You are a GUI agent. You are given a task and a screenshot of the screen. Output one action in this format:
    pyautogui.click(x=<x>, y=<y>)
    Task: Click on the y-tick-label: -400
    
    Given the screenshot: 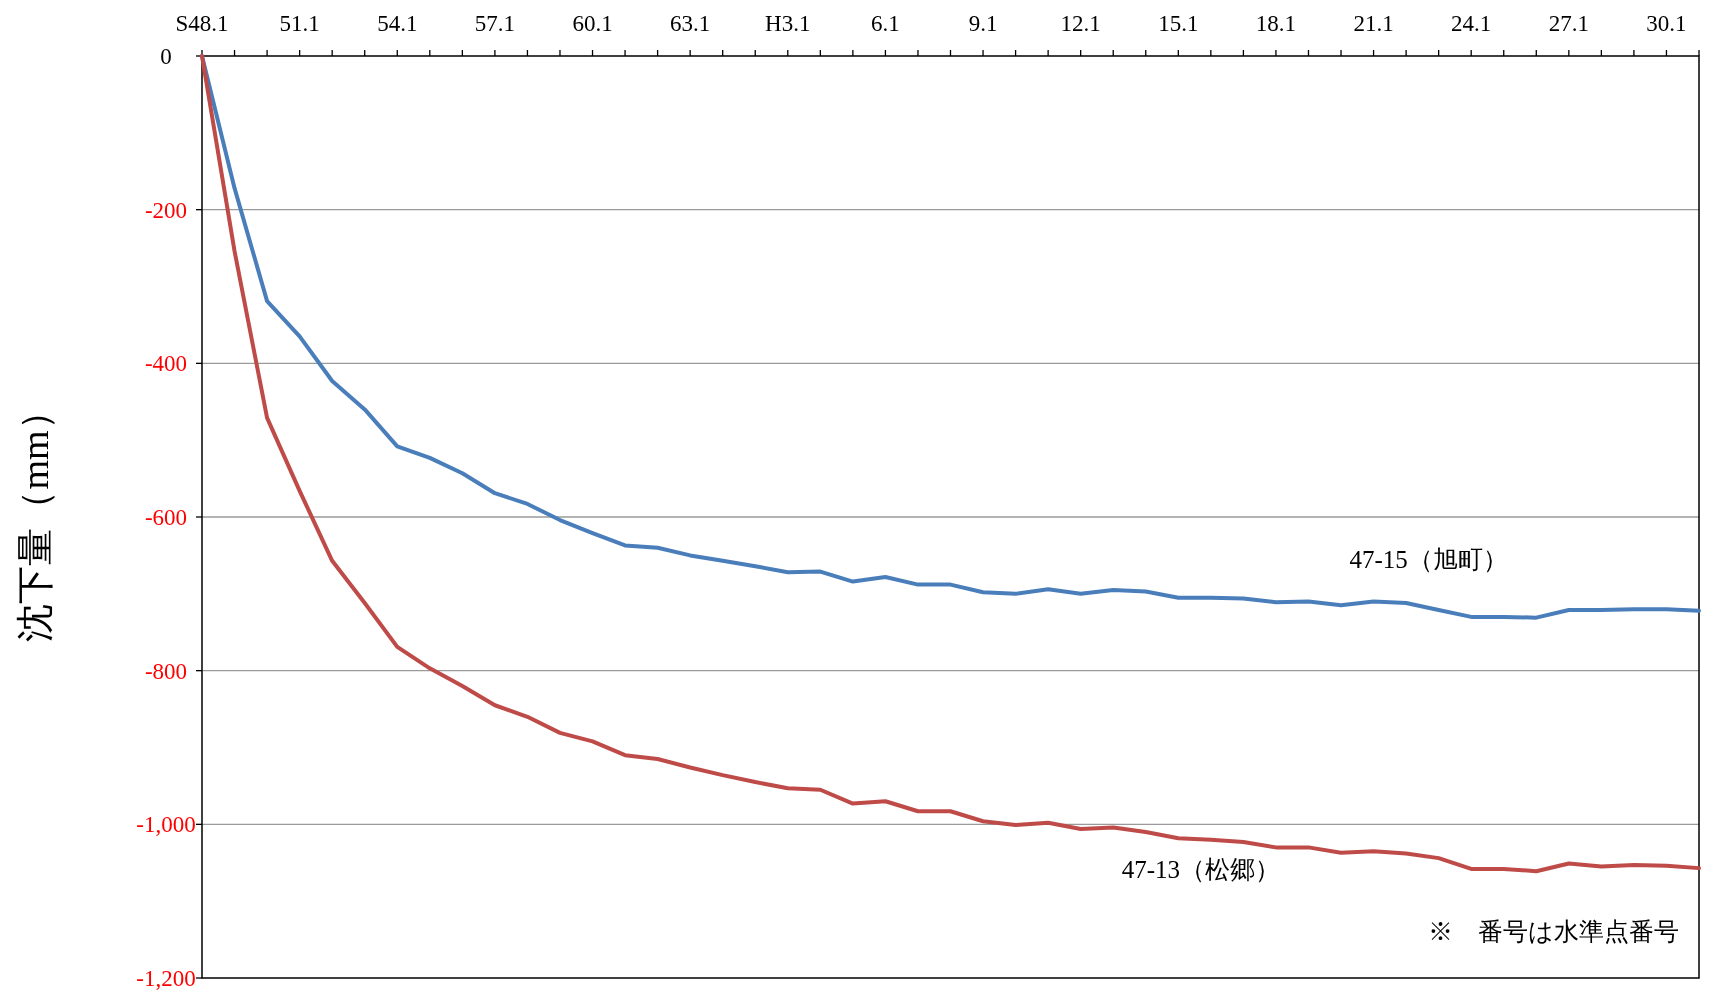 What is the action you would take?
    pyautogui.click(x=166, y=364)
    